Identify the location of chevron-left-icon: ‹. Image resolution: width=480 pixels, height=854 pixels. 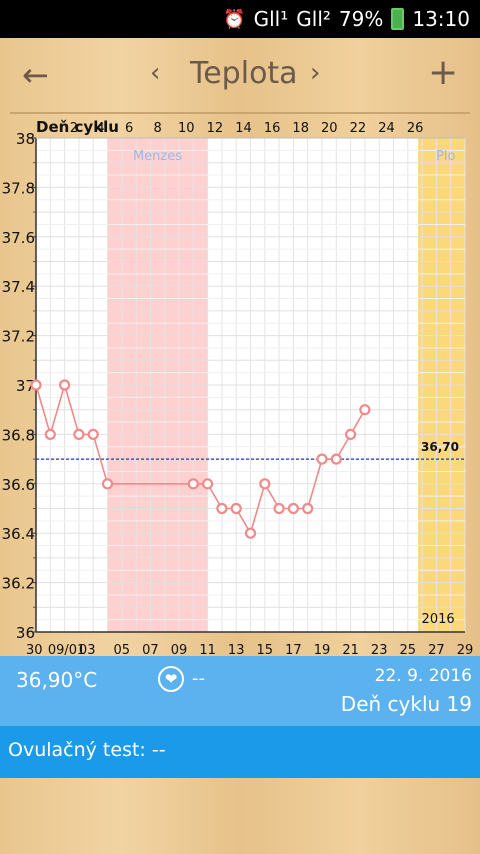
(155, 73).